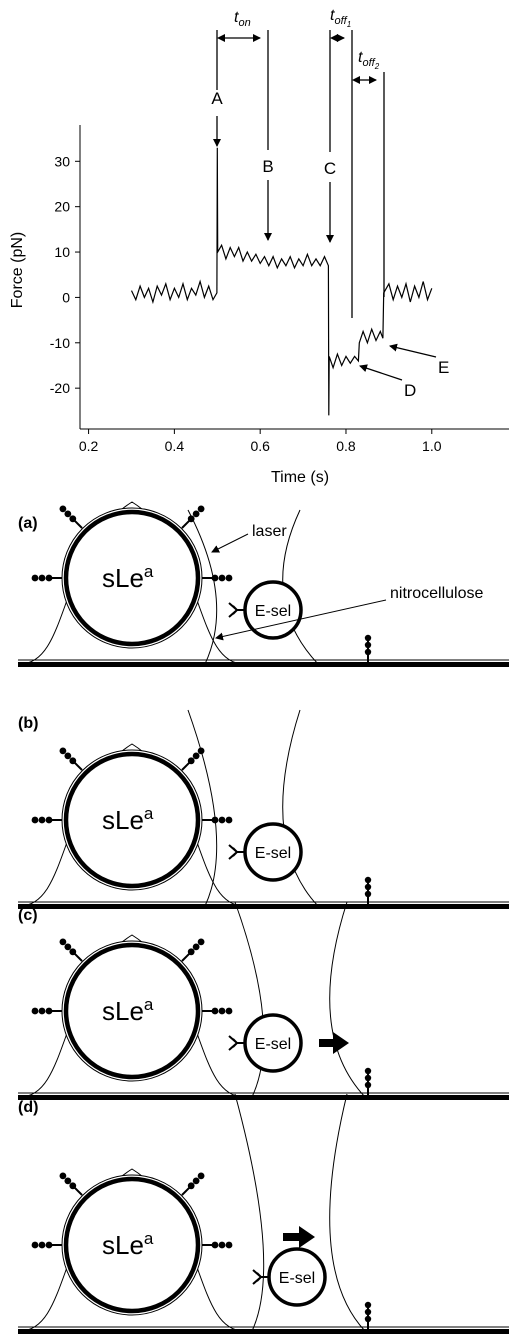 This screenshot has height=1337, width=509. I want to click on t-off1-label: toff1, so click(340, 18).